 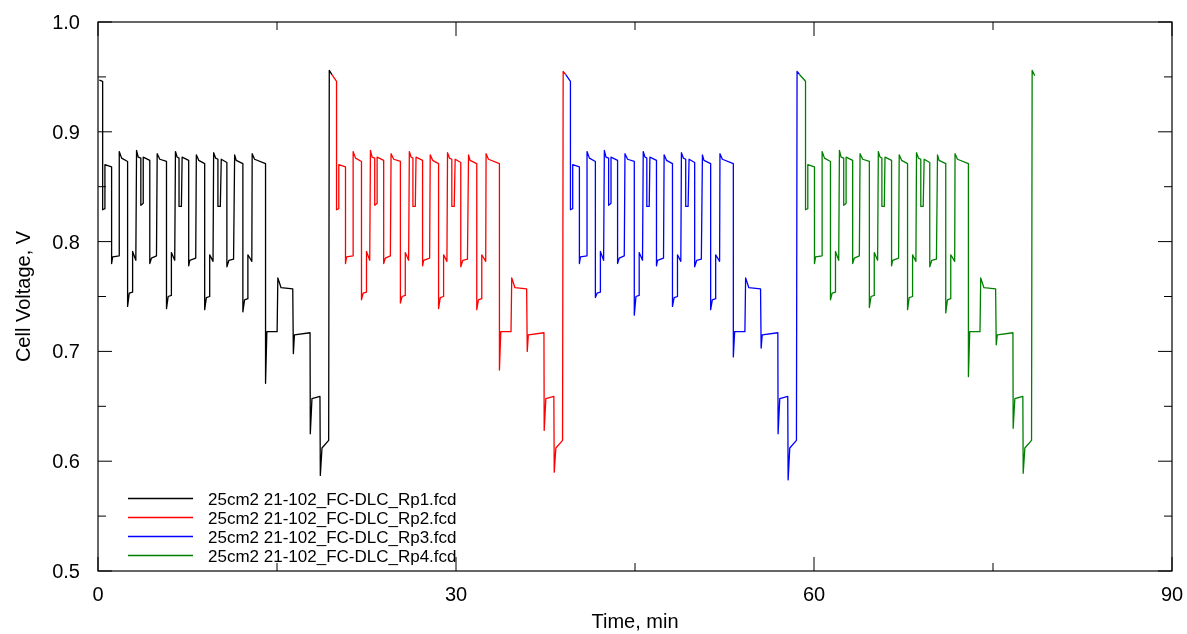 I want to click on x-tick-label: 30, so click(x=456, y=594).